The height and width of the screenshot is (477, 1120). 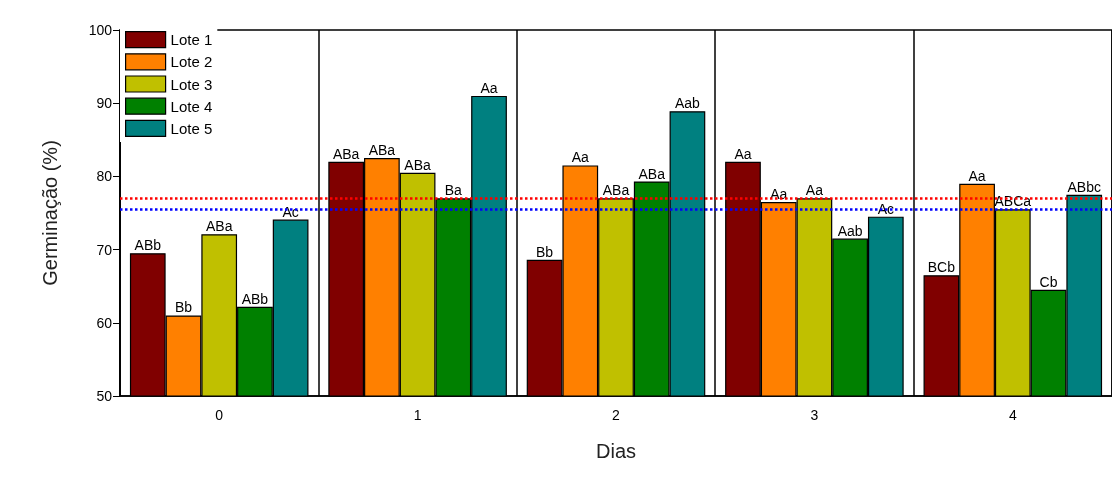 I want to click on y-tick-label: 60, so click(x=104, y=322).